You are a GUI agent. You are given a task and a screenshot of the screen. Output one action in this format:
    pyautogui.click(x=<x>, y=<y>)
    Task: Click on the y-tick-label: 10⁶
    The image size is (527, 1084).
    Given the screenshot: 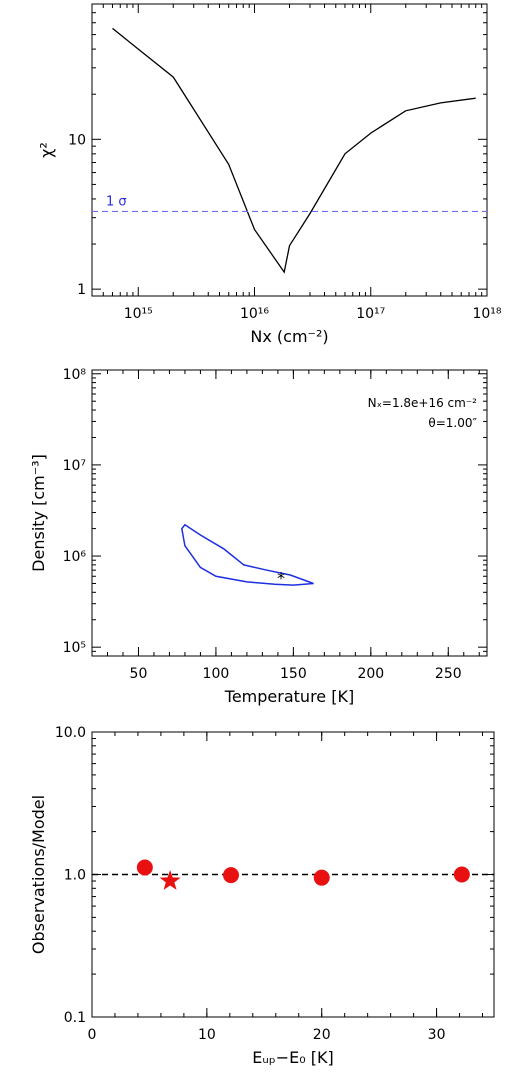 What is the action you would take?
    pyautogui.click(x=75, y=557)
    